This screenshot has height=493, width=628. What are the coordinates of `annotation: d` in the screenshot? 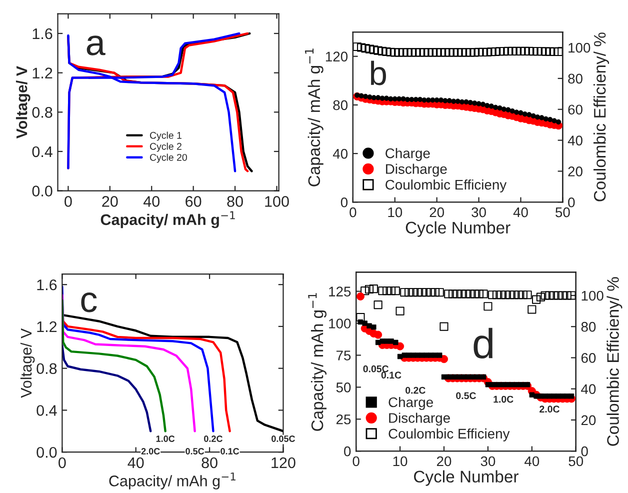 It's located at (483, 343).